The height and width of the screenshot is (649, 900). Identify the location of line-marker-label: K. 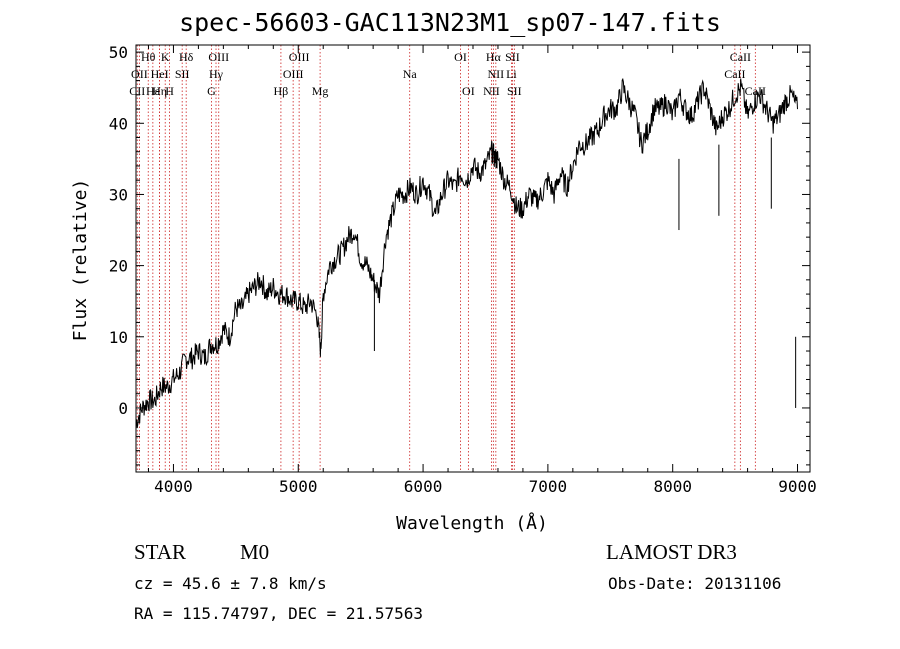
(165, 57).